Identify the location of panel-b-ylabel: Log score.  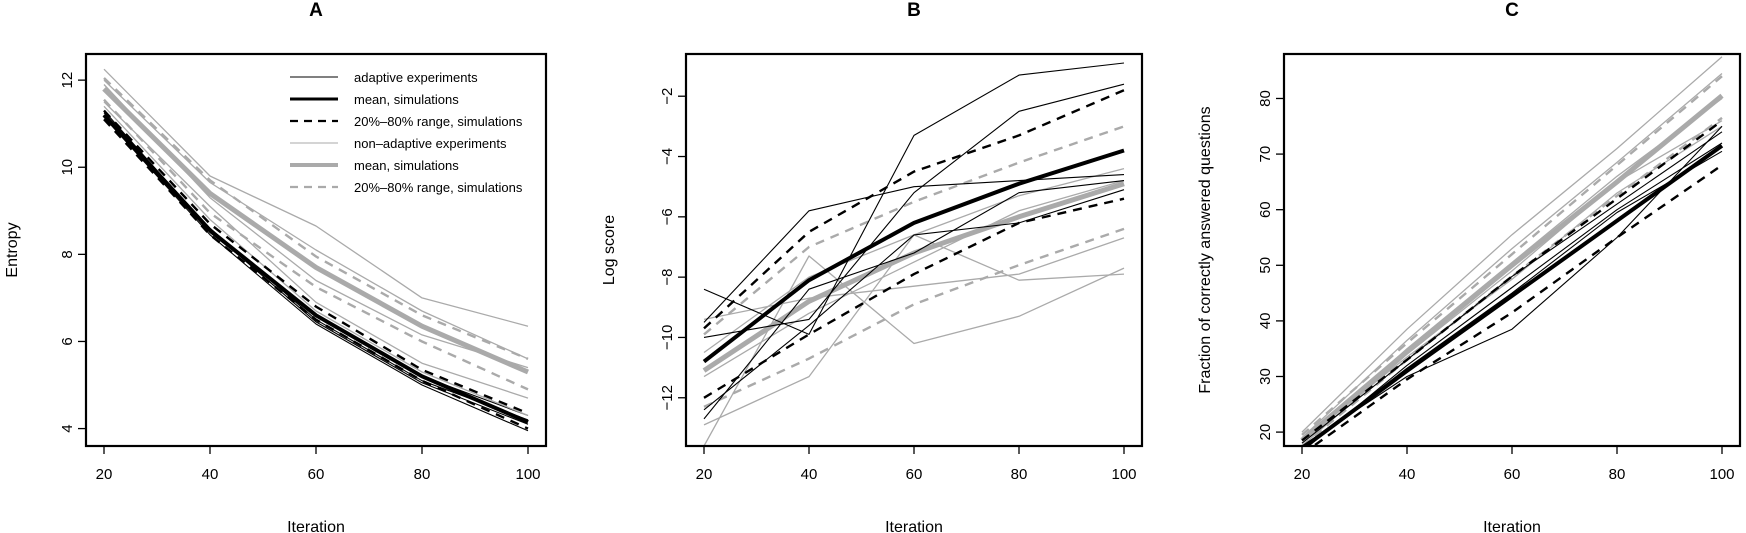
(609, 250).